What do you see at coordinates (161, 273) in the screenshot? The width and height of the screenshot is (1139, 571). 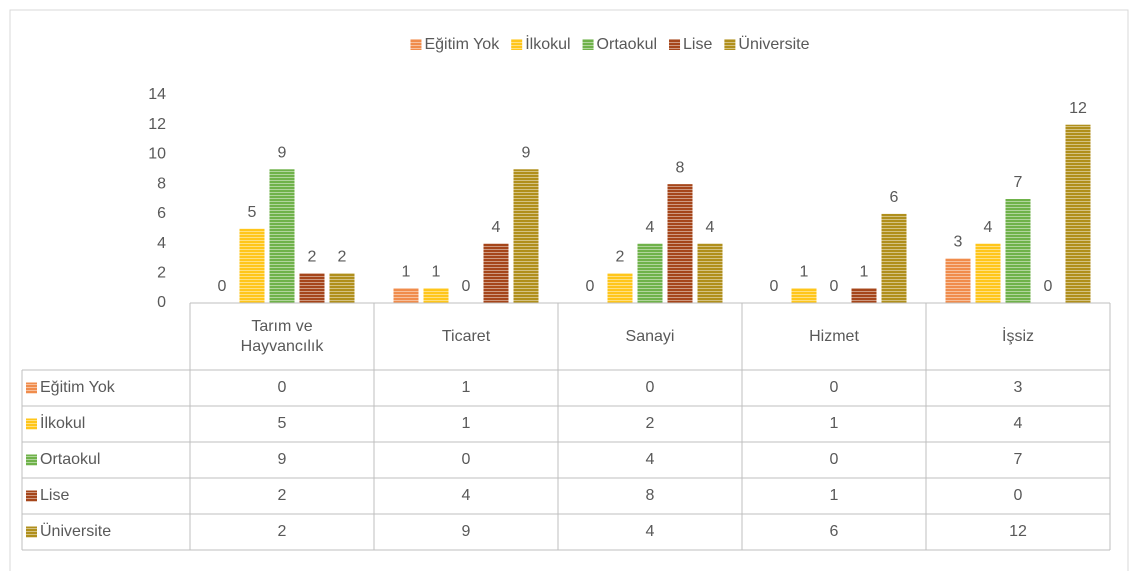 I see `y-tick-label: 2` at bounding box center [161, 273].